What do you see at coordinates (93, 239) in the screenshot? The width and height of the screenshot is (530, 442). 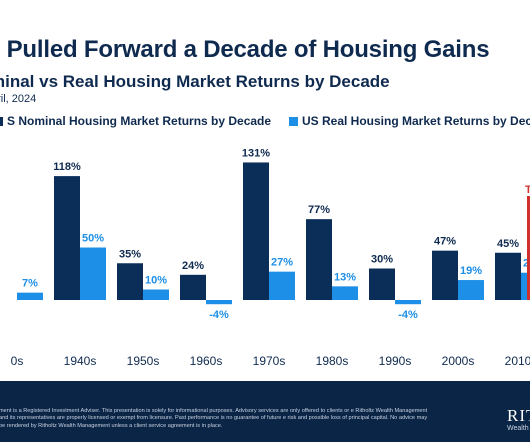 I see `real-value-label: 50%` at bounding box center [93, 239].